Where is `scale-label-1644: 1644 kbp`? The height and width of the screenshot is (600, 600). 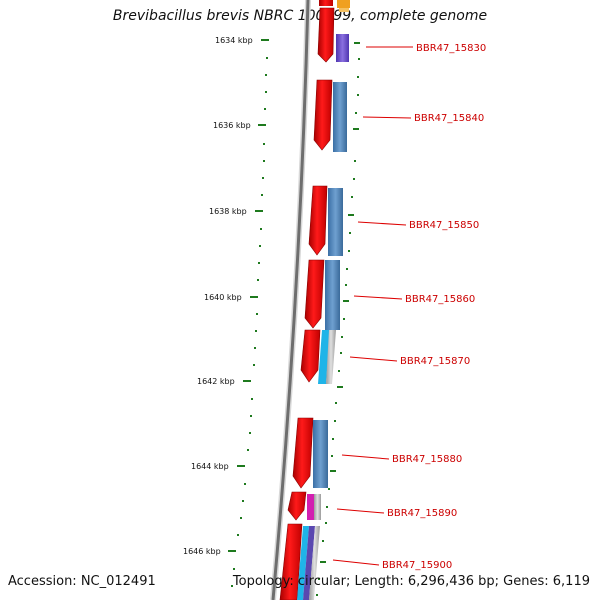 scale-label-1644: 1644 kbp is located at coordinates (210, 466).